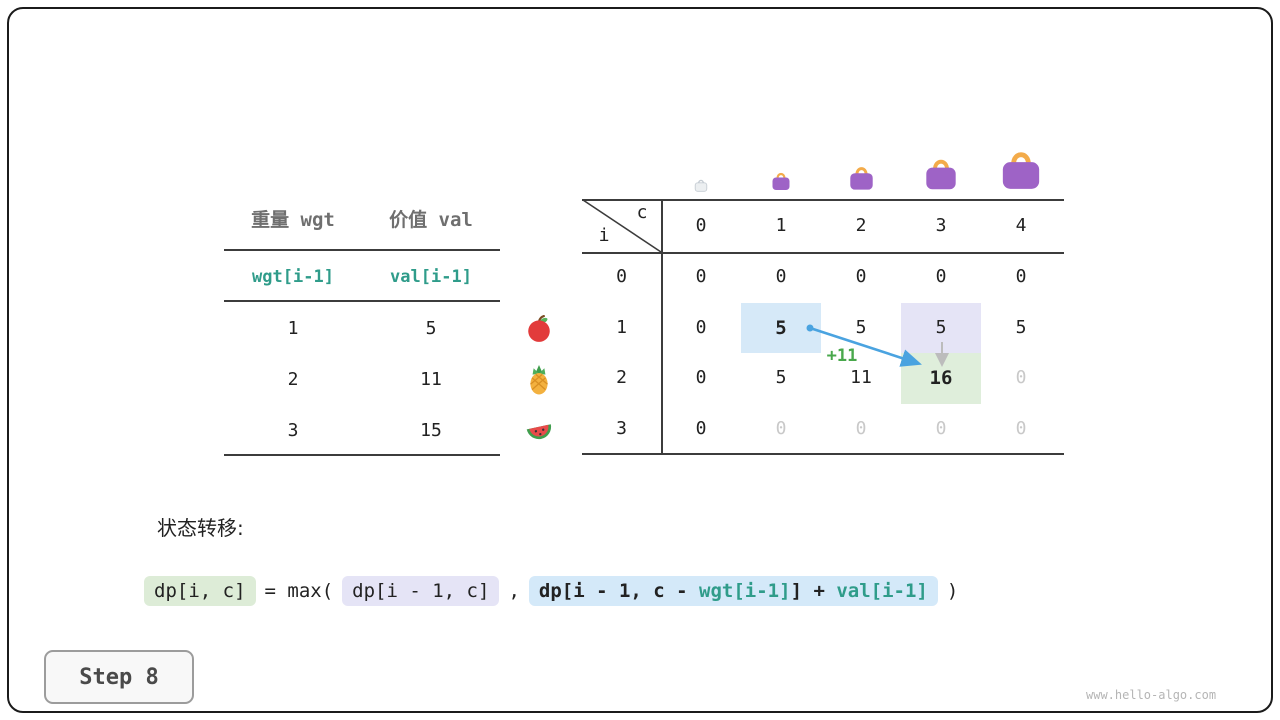 Image resolution: width=1280 pixels, height=720 pixels. I want to click on dp-cell-2-1: 5, so click(781, 377).